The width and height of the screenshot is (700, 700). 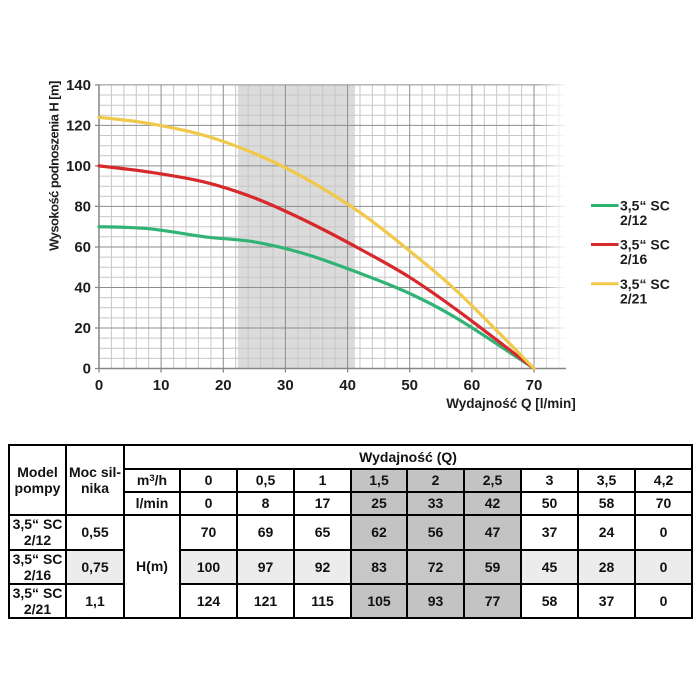 What do you see at coordinates (78, 85) in the screenshot?
I see `svg-text: 140` at bounding box center [78, 85].